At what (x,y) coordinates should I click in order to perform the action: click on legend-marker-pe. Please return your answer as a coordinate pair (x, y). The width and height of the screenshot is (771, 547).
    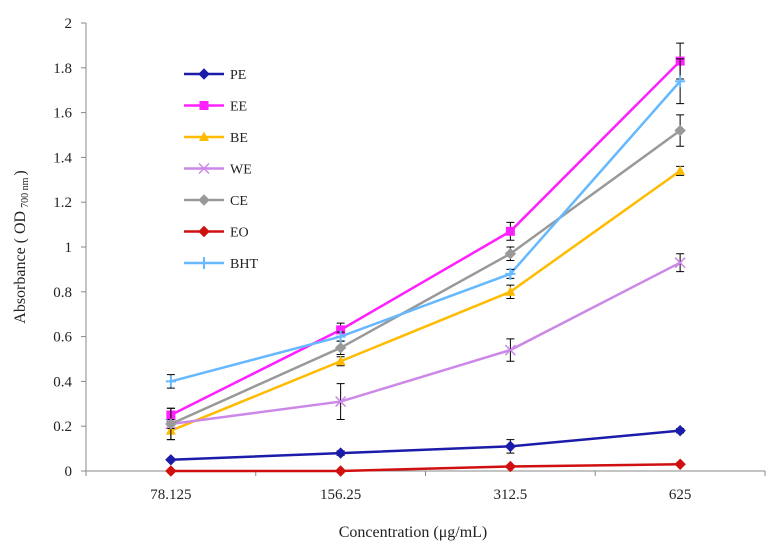
    Looking at the image, I should click on (204, 74).